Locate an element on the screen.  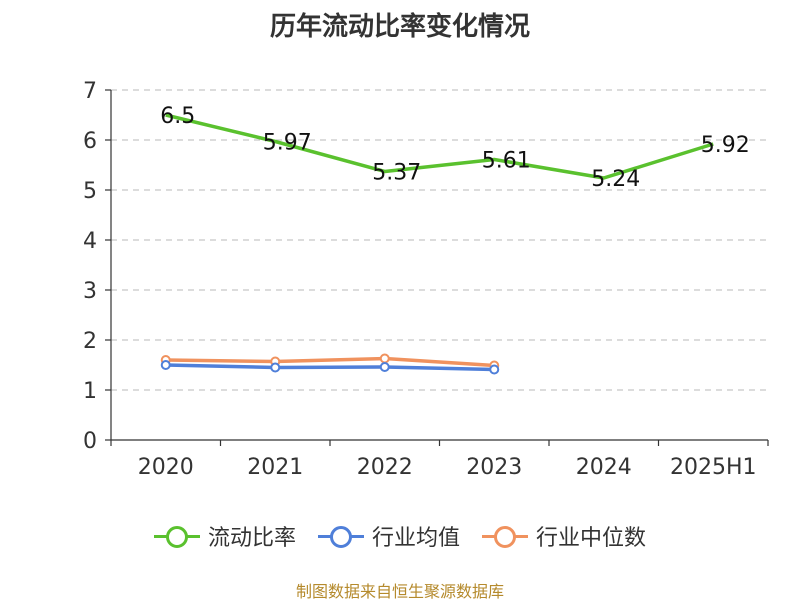
x-tick-label: 2024 is located at coordinates (604, 467).